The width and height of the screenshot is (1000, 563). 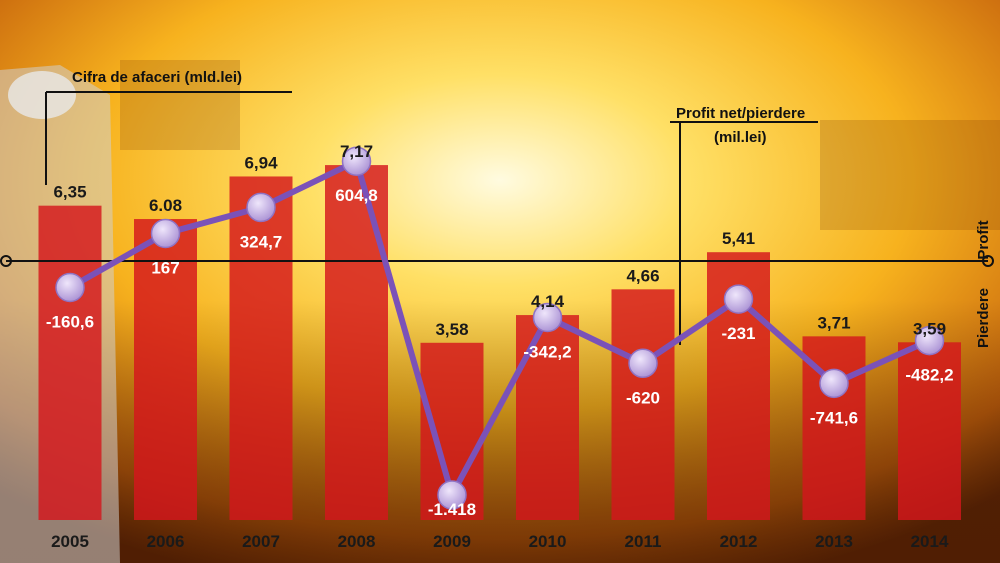 What do you see at coordinates (165, 233) in the screenshot?
I see `profit-point-2006` at bounding box center [165, 233].